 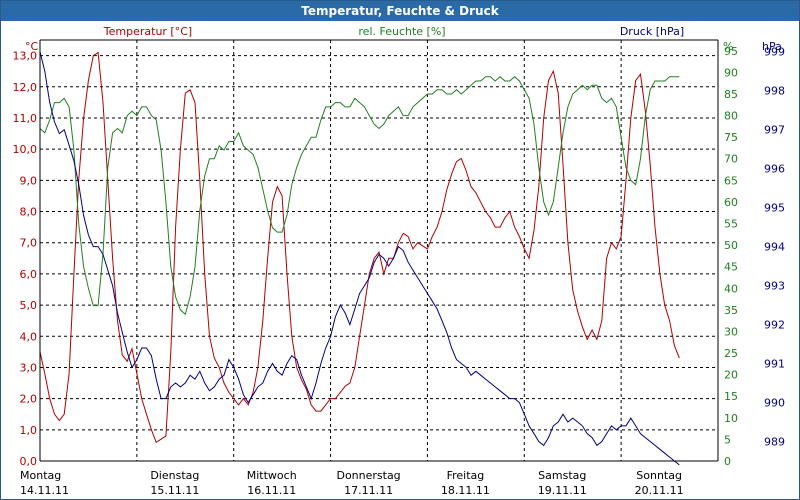 I want to click on x-axis-day-label: Mittwoch, so click(x=272, y=475).